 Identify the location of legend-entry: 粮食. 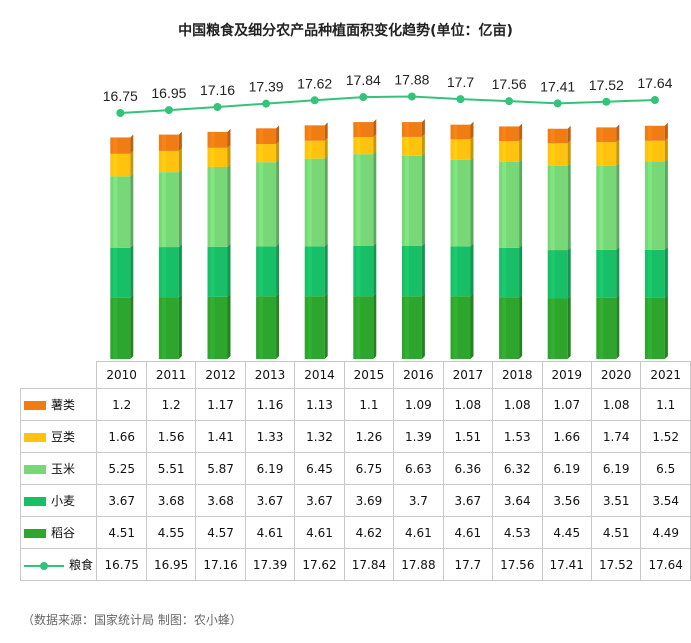
(58, 564).